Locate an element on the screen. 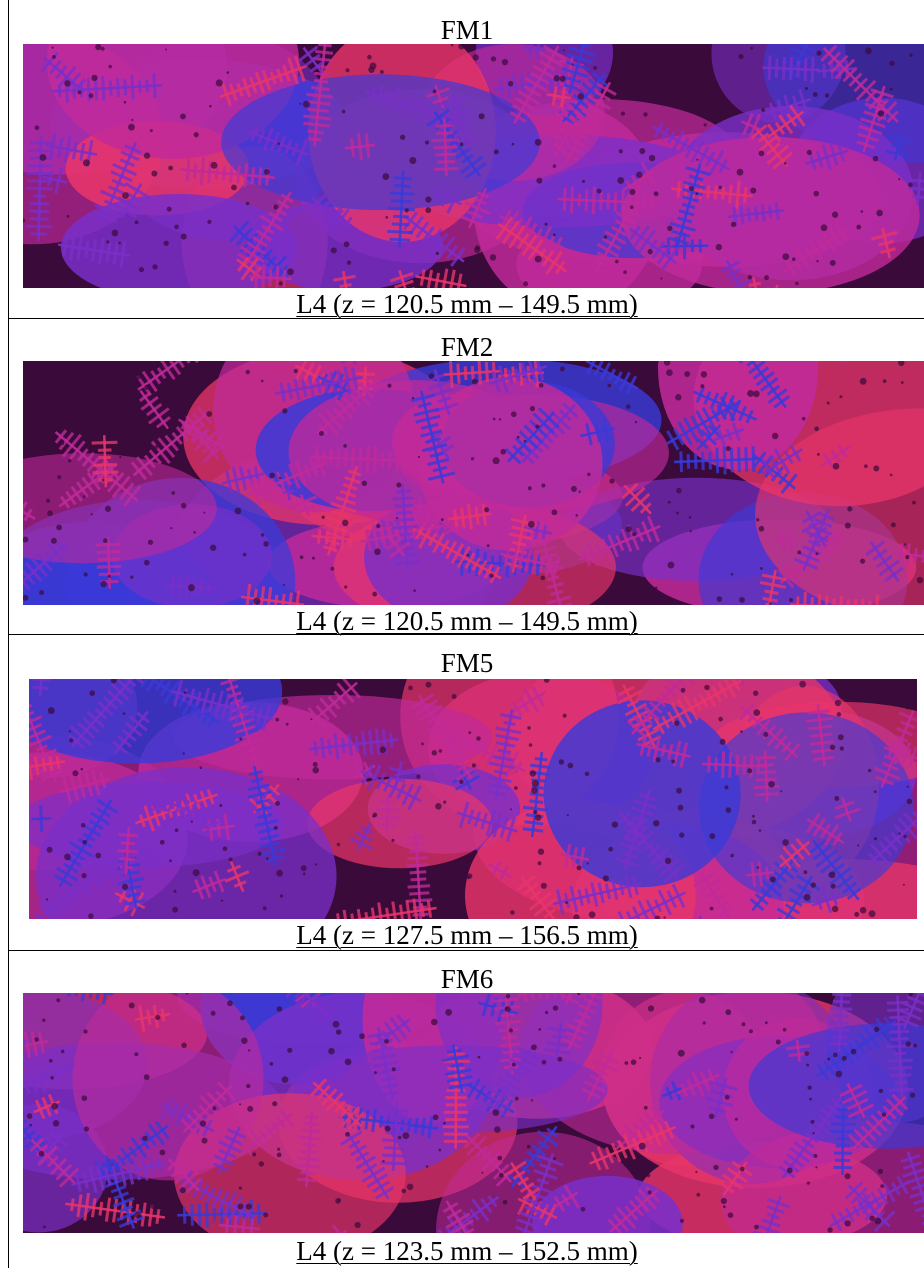 Image resolution: width=924 pixels, height=1268 pixels. panel-caption: L4 (z = 127.5 mm – 156.5 mm) is located at coordinates (467, 935).